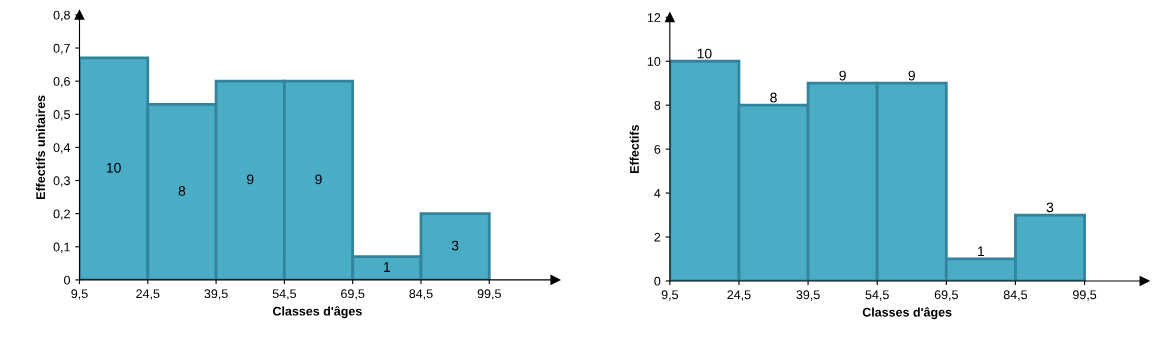 Image resolution: width=1169 pixels, height=346 pixels. What do you see at coordinates (657, 237) in the screenshot?
I see `y-tick-label: 2` at bounding box center [657, 237].